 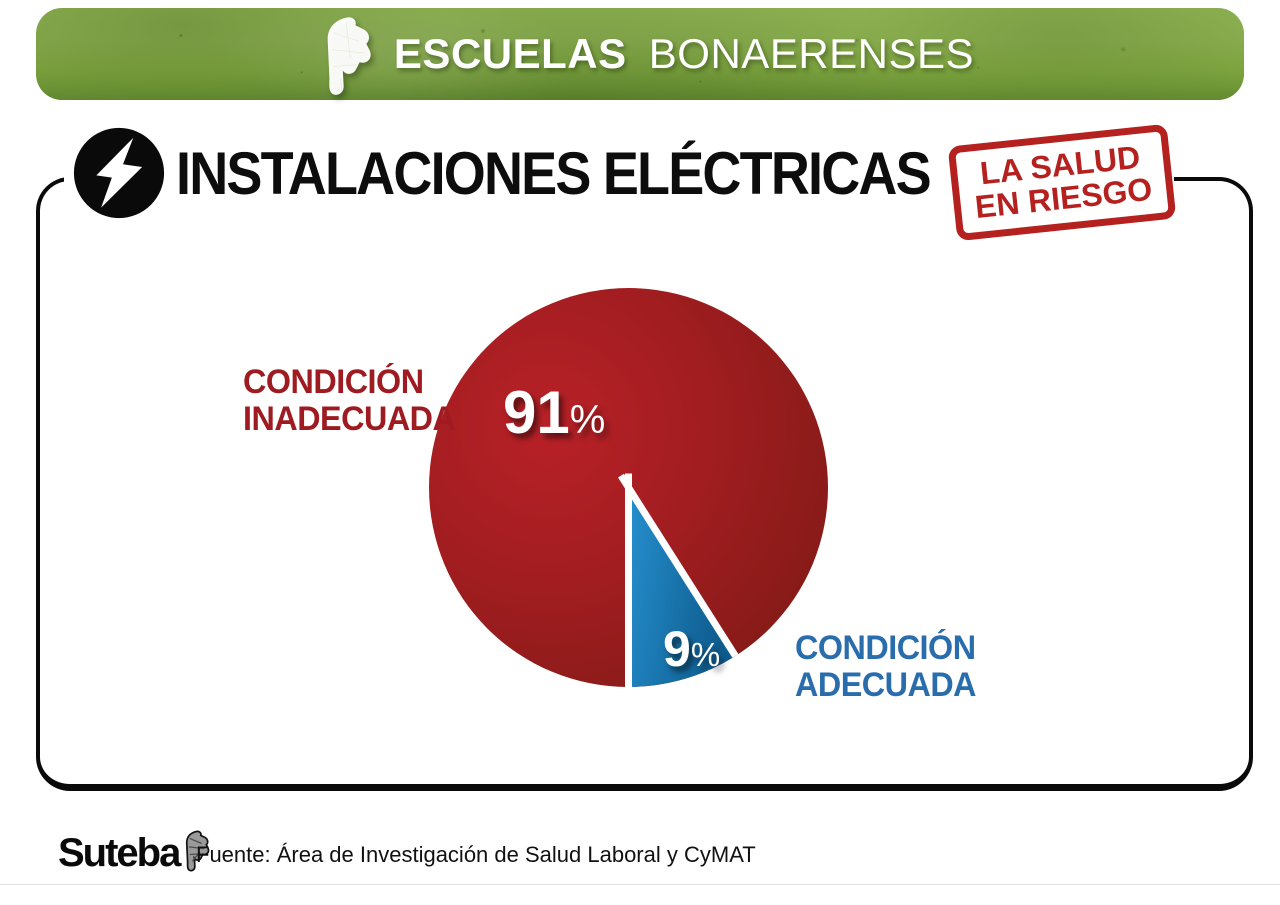 I want to click on value-inadecuada-number: 91, so click(x=536, y=412).